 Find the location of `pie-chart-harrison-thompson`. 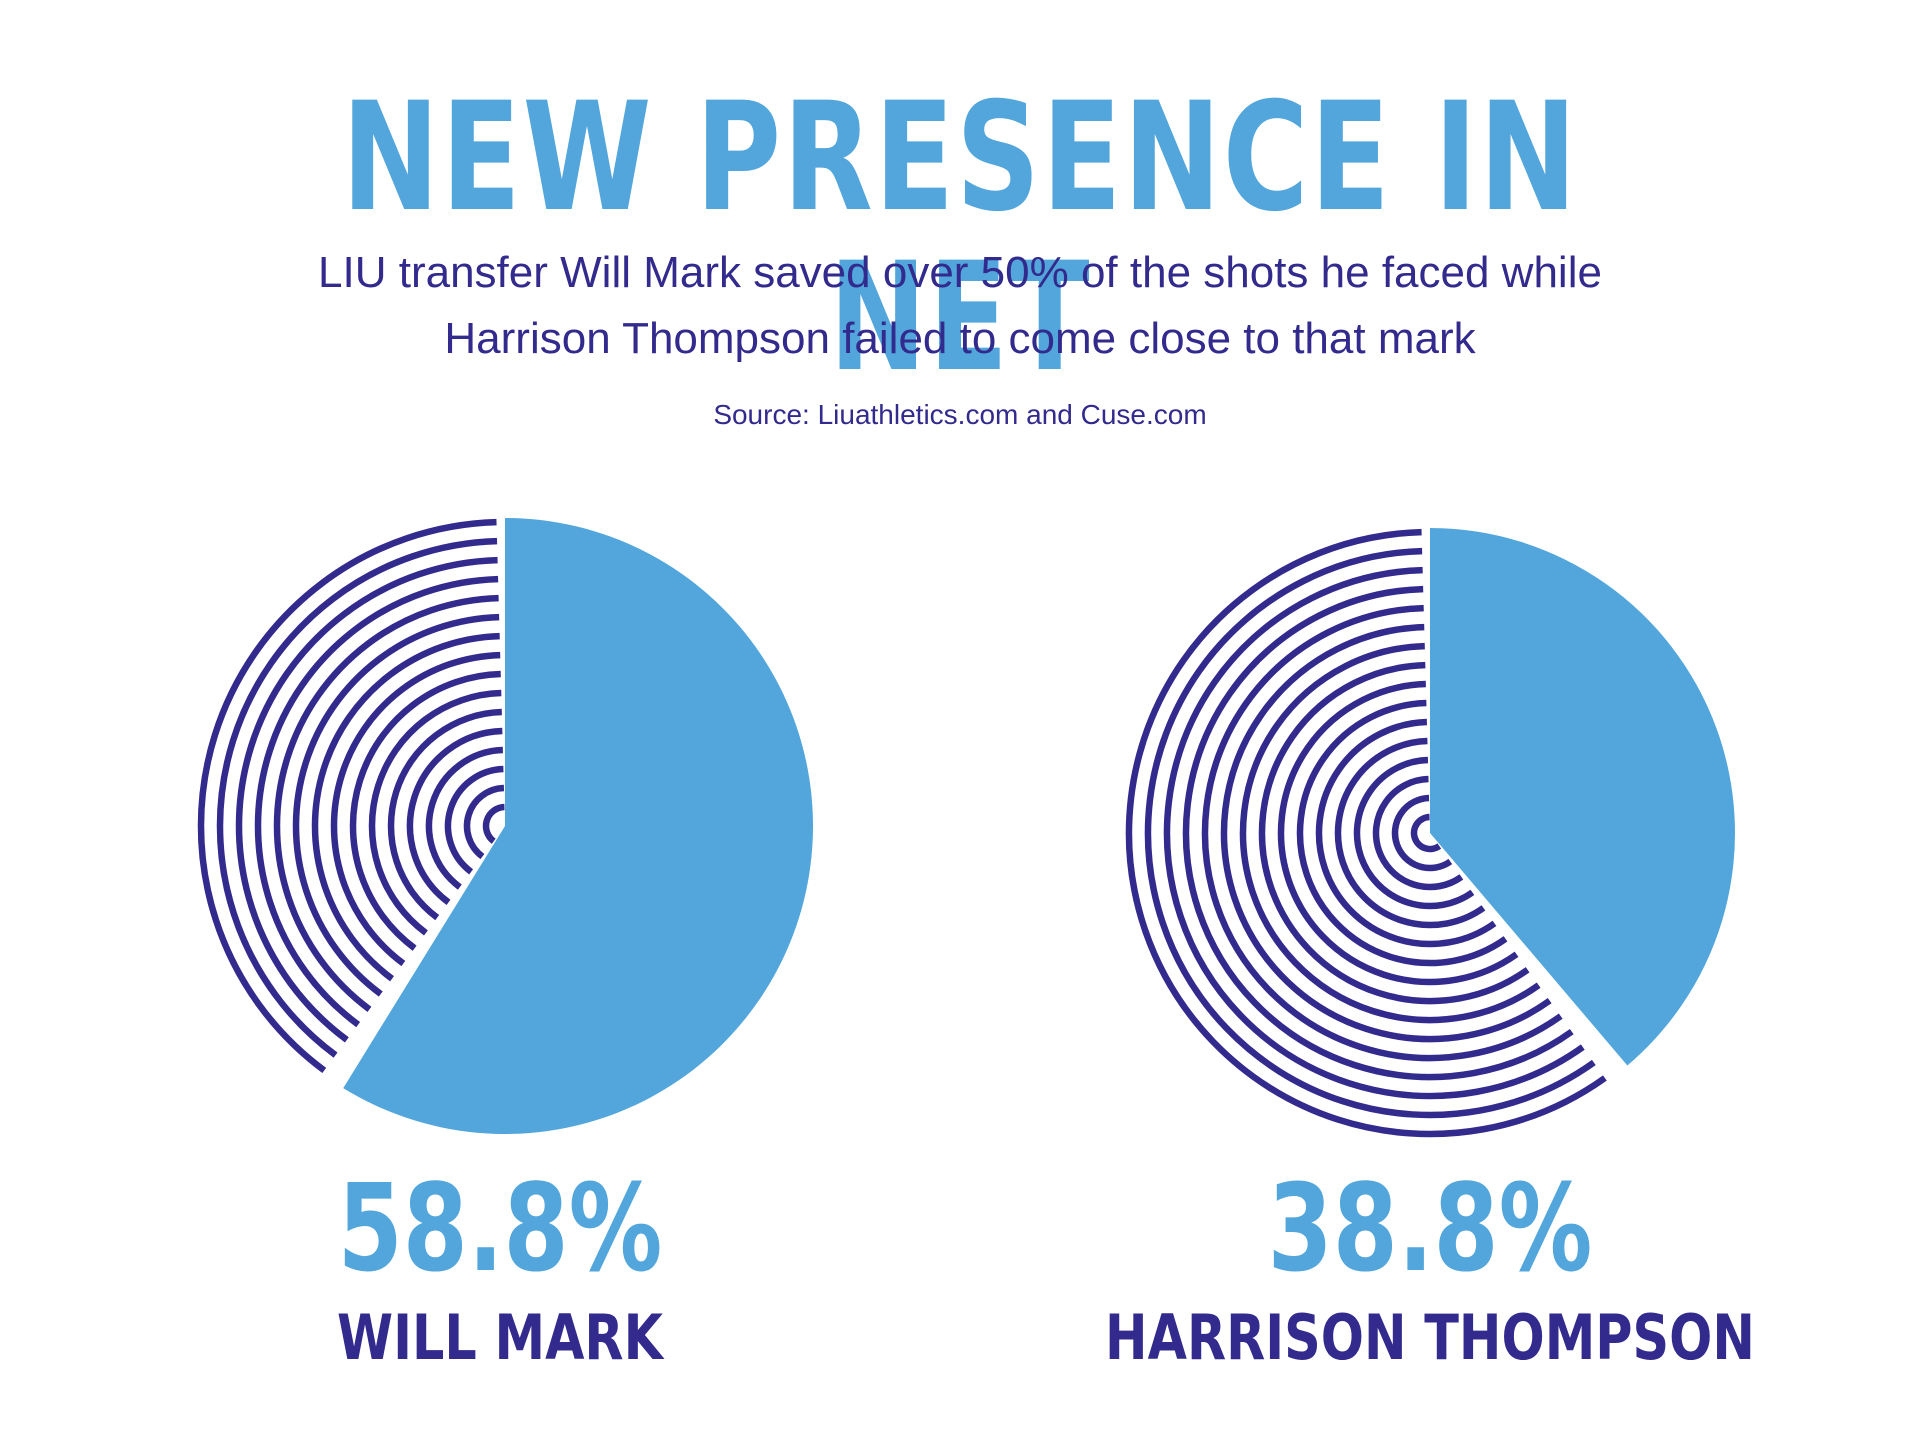

pie-chart-harrison-thompson is located at coordinates (1430, 833).